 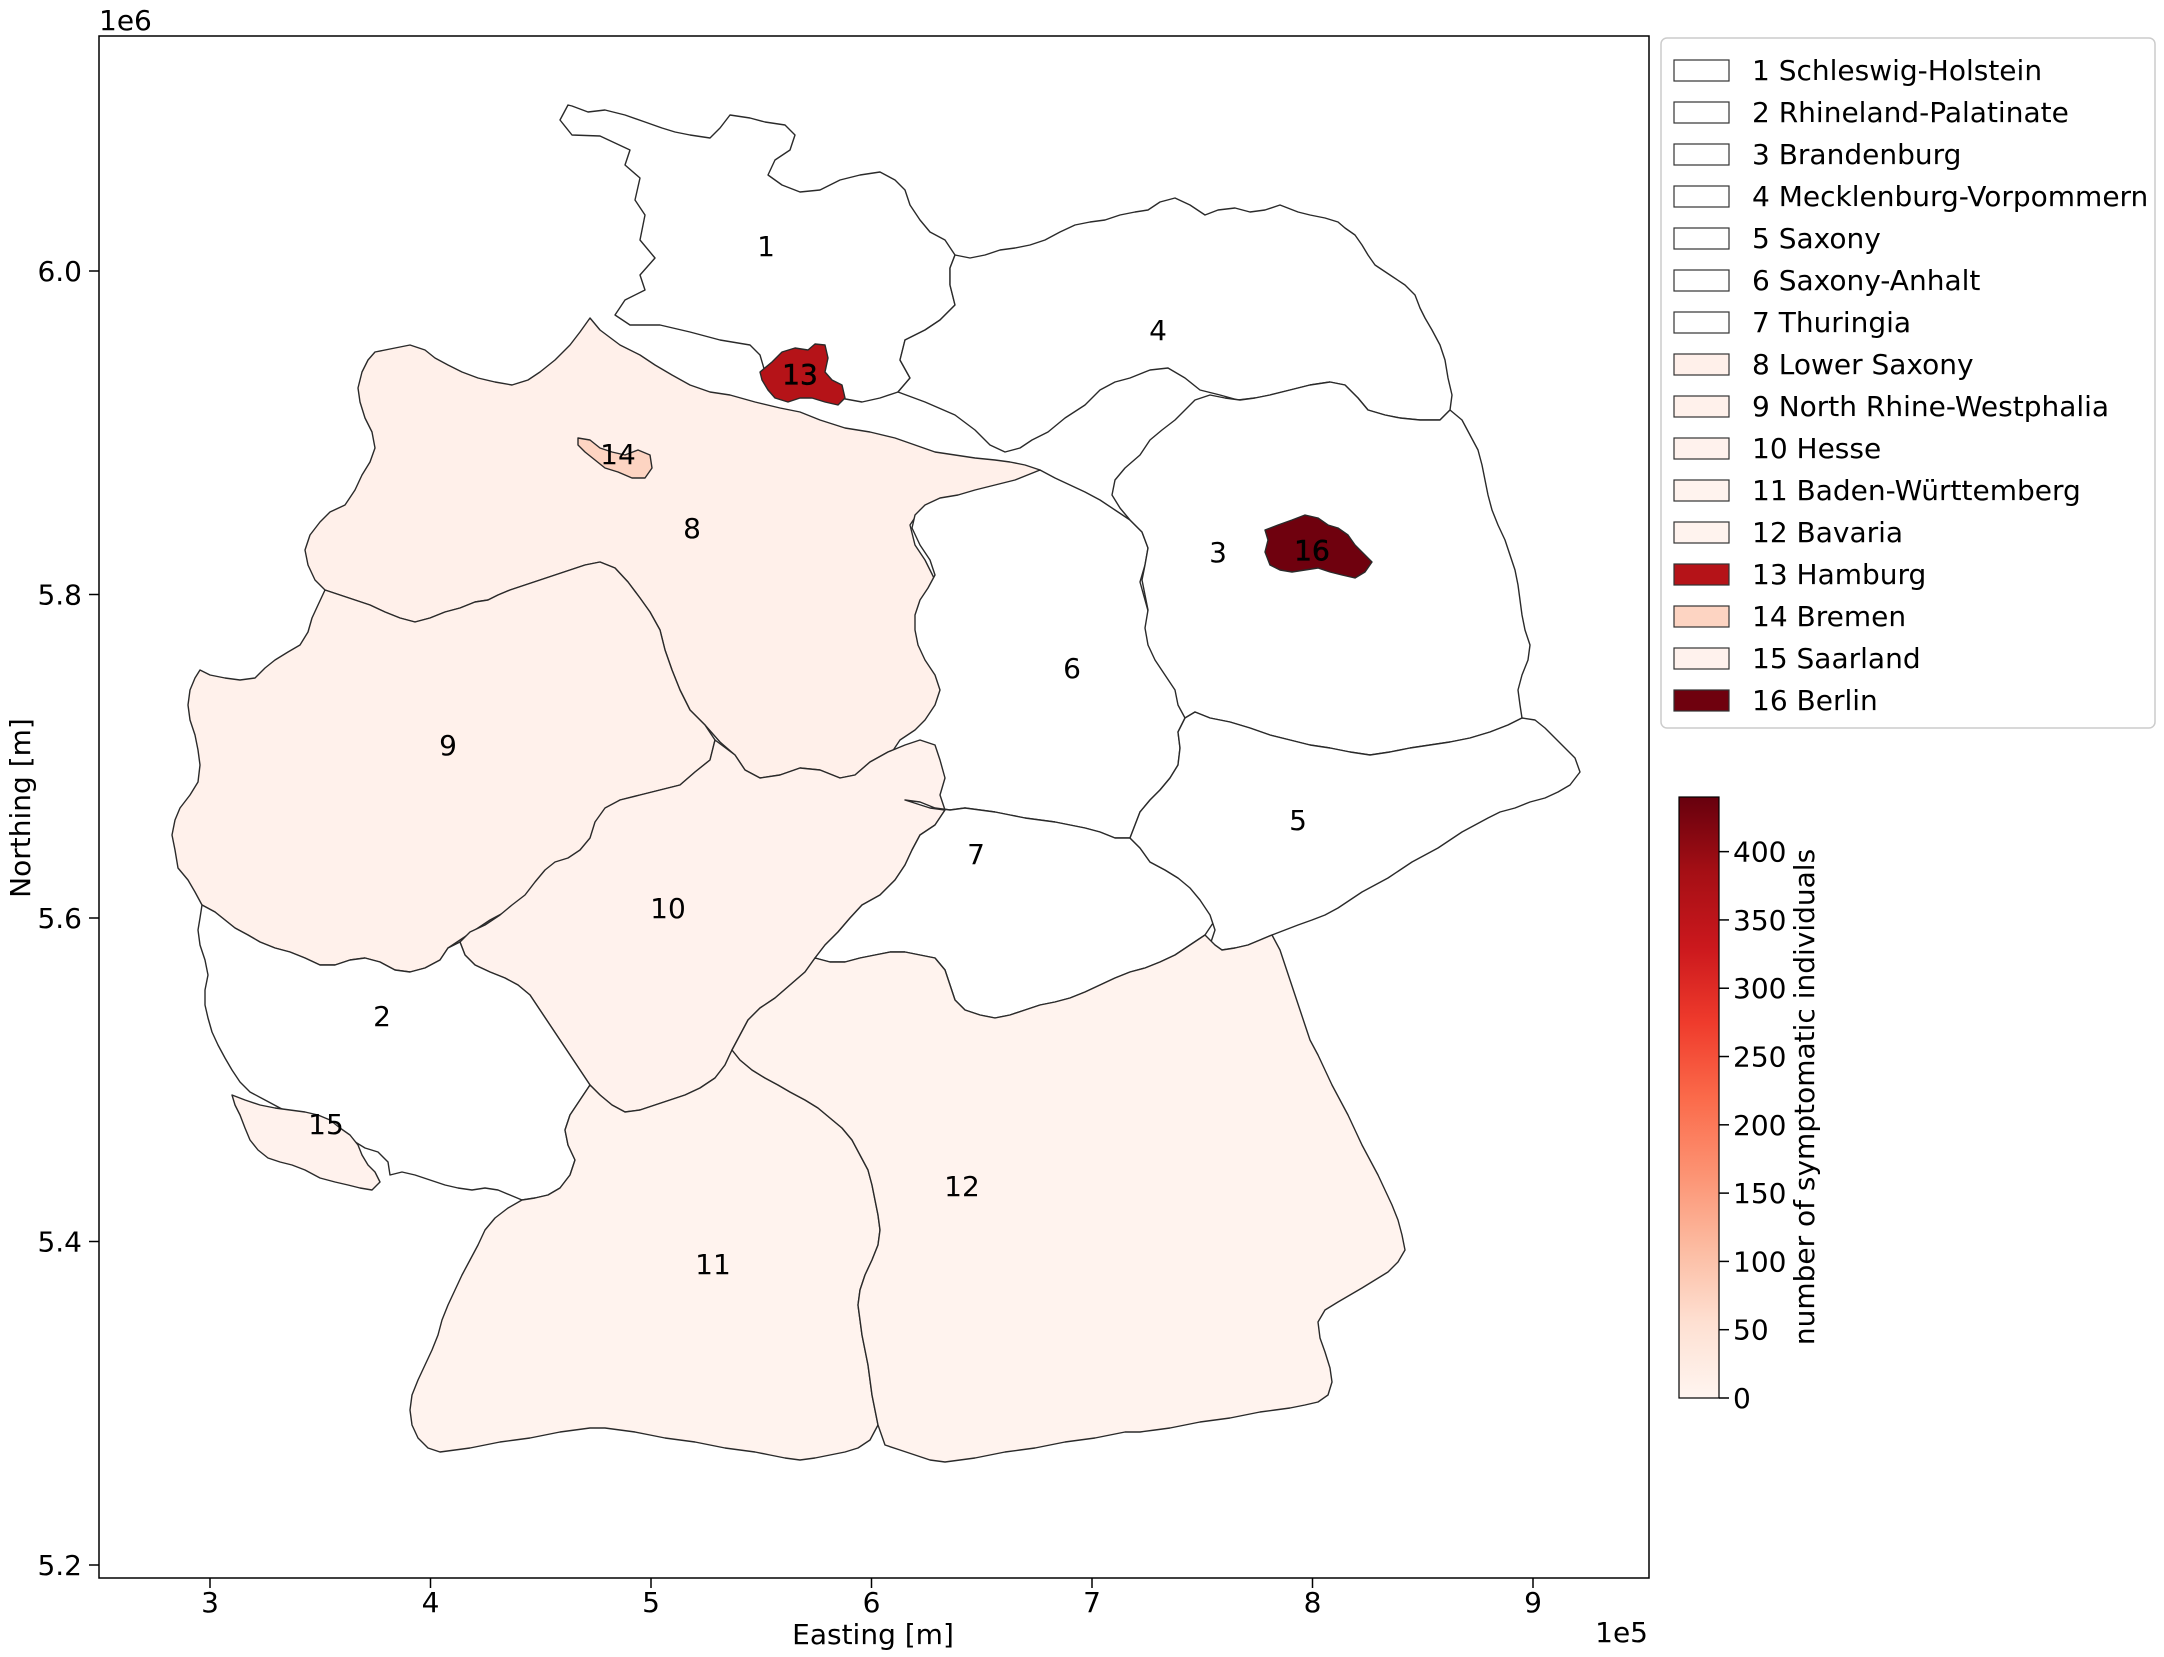 What do you see at coordinates (1751, 1330) in the screenshot?
I see `colorbar-tick-label: 50` at bounding box center [1751, 1330].